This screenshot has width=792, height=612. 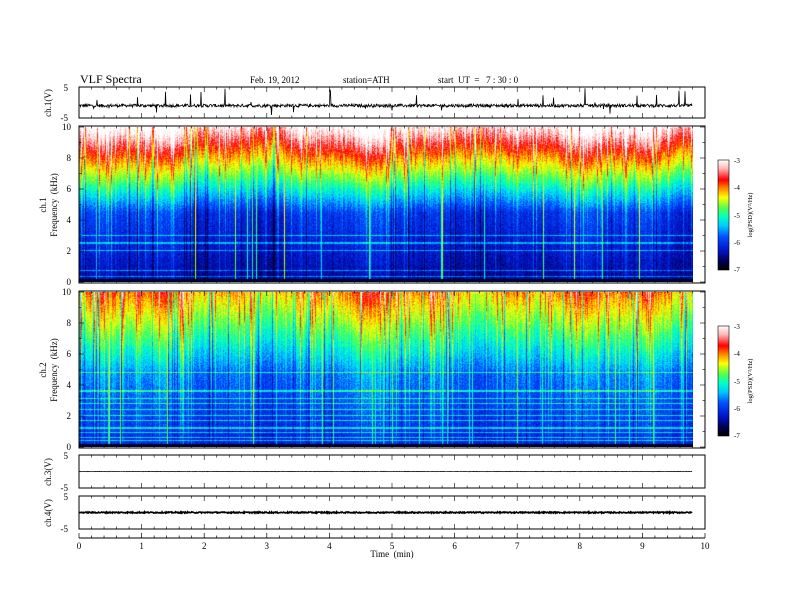 What do you see at coordinates (69, 385) in the screenshot?
I see `ch2-freq-tick-4: 4` at bounding box center [69, 385].